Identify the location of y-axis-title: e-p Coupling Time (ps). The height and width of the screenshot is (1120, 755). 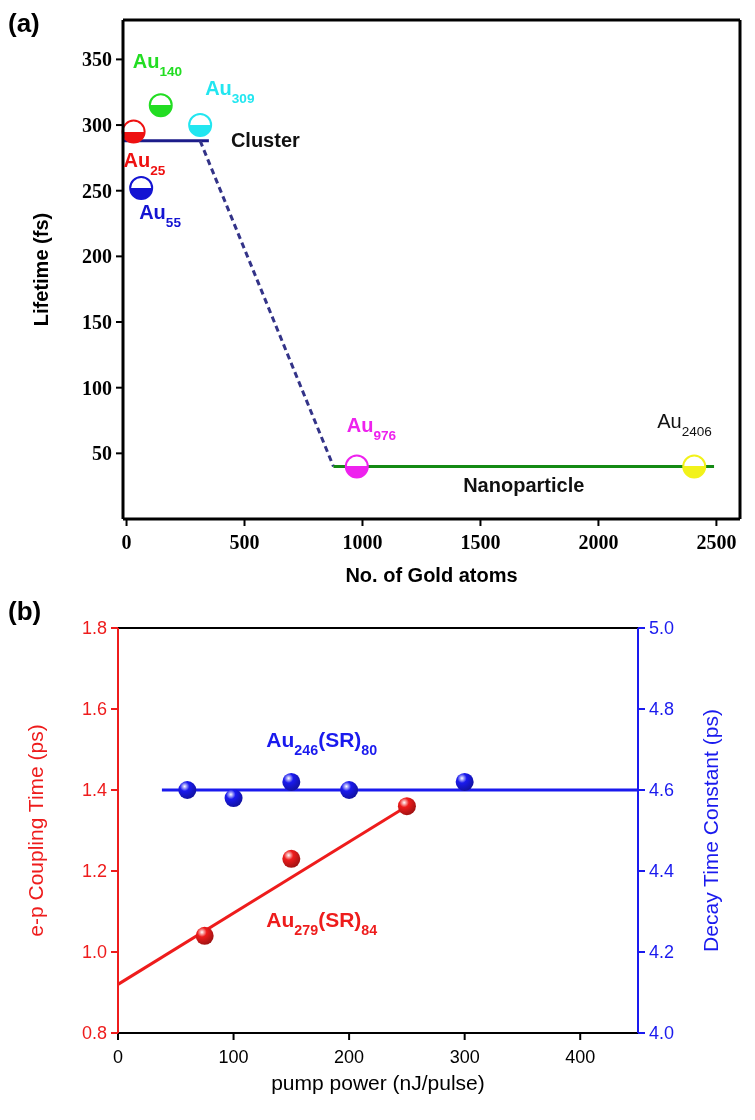
(35, 830).